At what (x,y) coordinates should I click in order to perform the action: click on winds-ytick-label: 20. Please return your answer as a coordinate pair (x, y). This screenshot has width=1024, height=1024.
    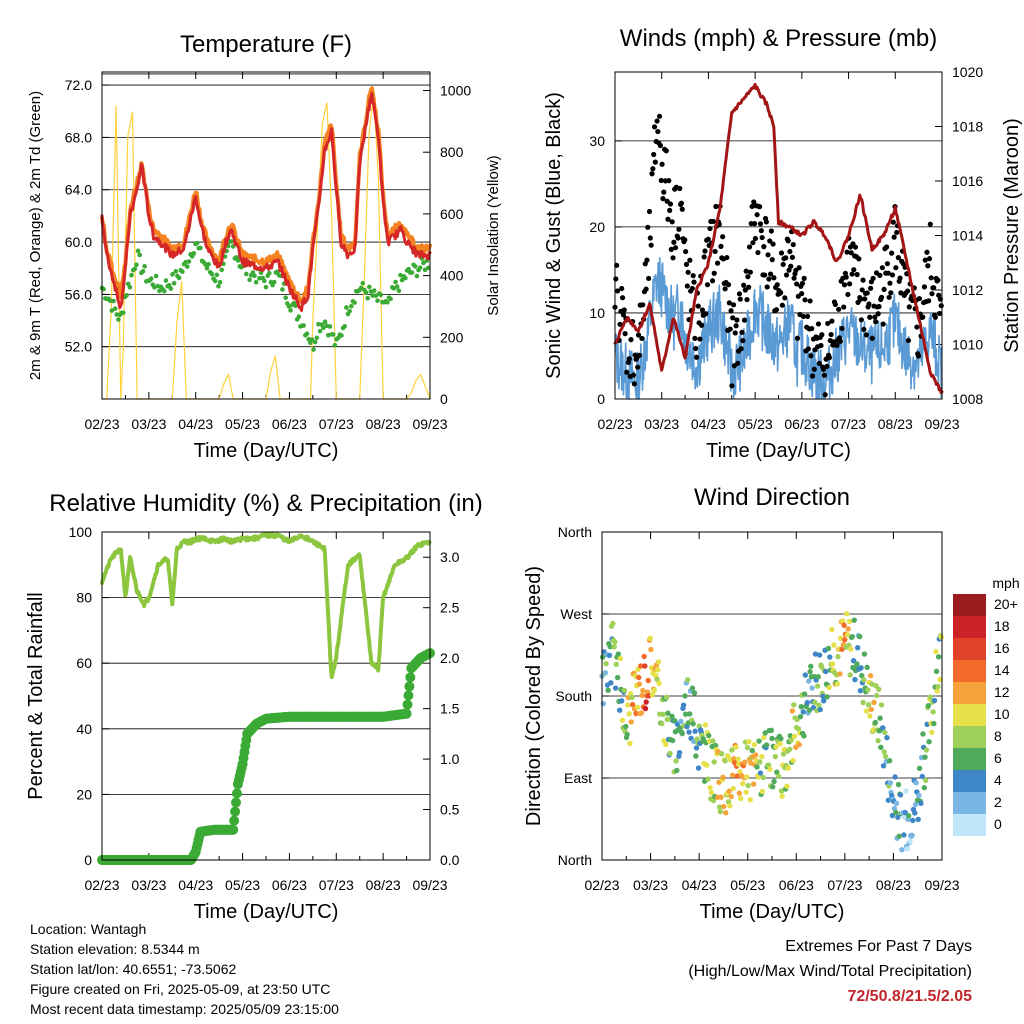
    Looking at the image, I should click on (597, 227).